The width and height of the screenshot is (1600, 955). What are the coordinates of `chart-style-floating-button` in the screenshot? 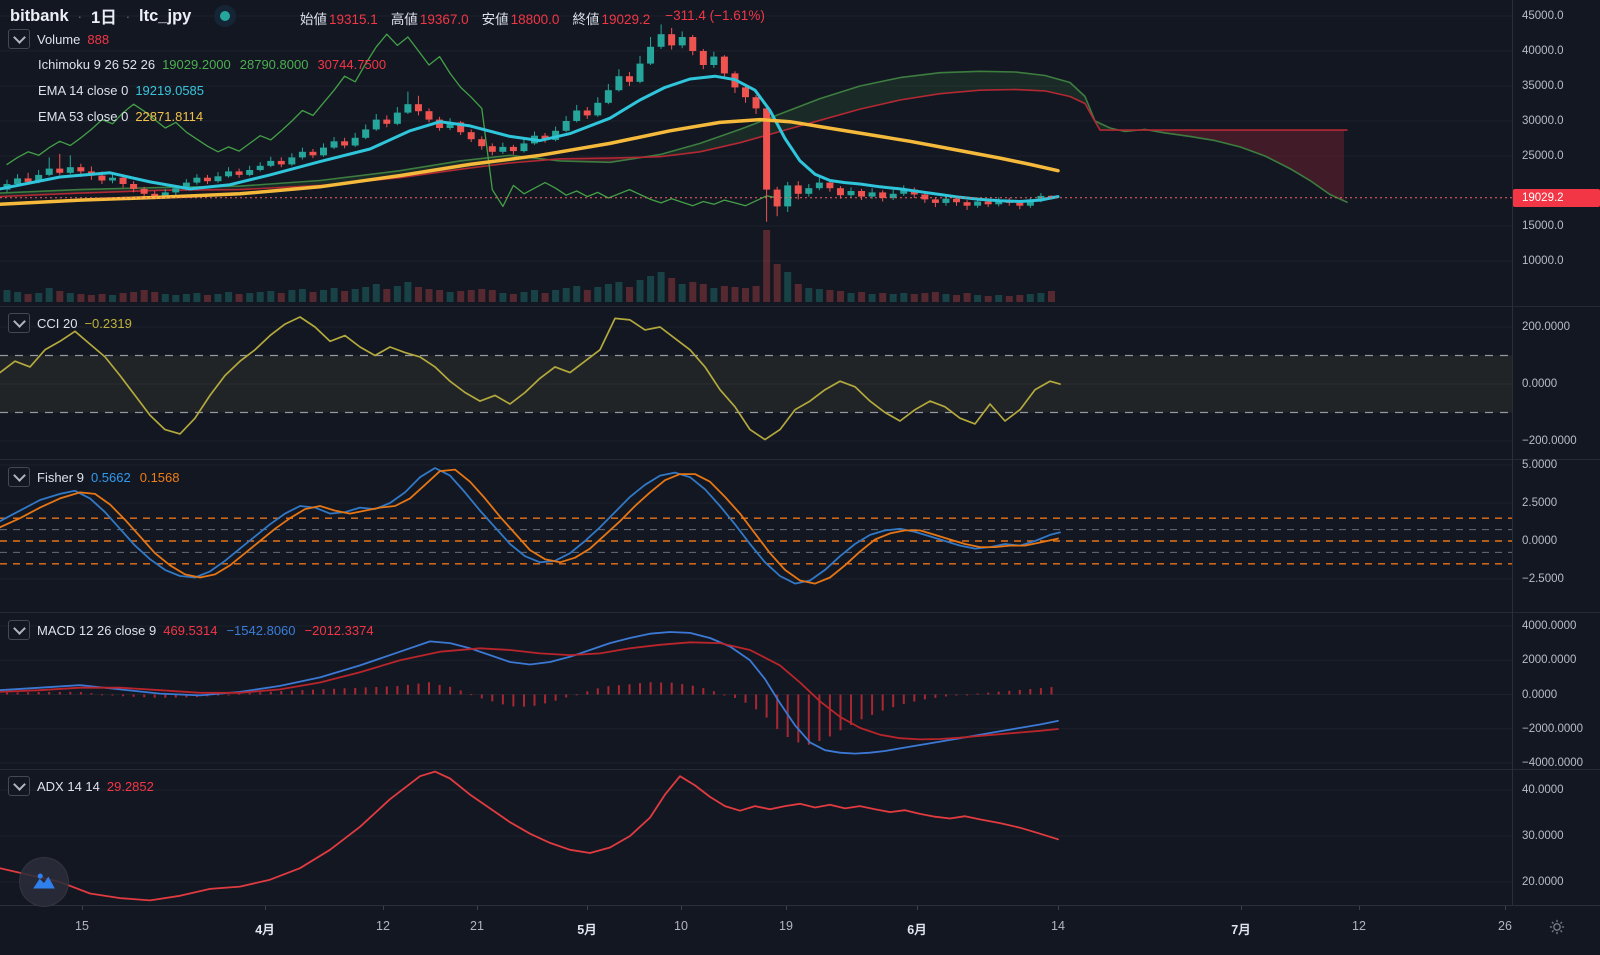 It's located at (44, 882).